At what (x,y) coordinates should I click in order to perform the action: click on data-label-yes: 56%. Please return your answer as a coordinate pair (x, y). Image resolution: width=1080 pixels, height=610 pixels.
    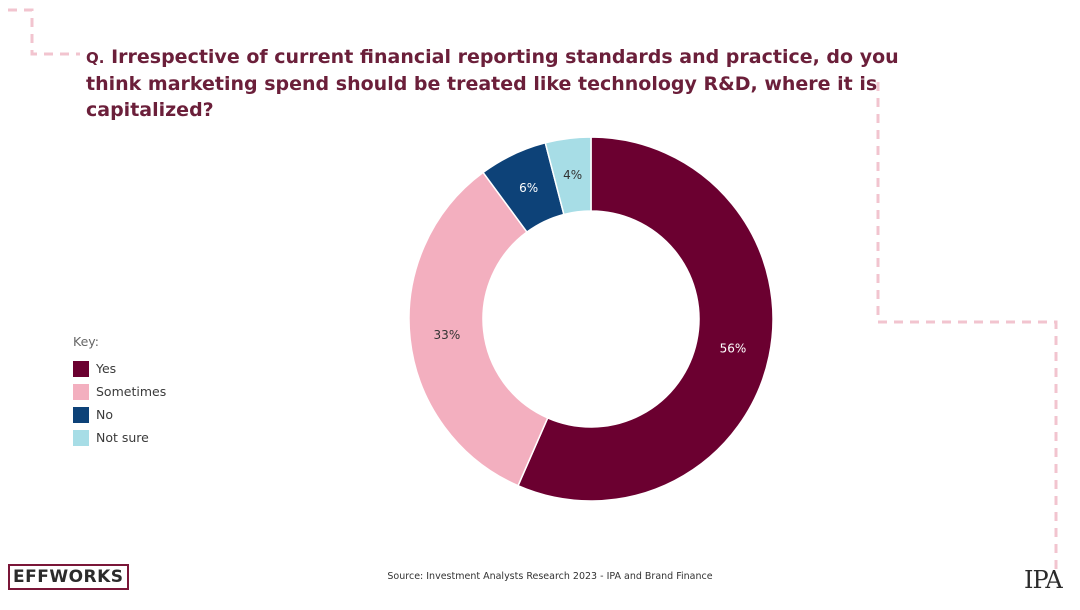
    Looking at the image, I should click on (733, 349).